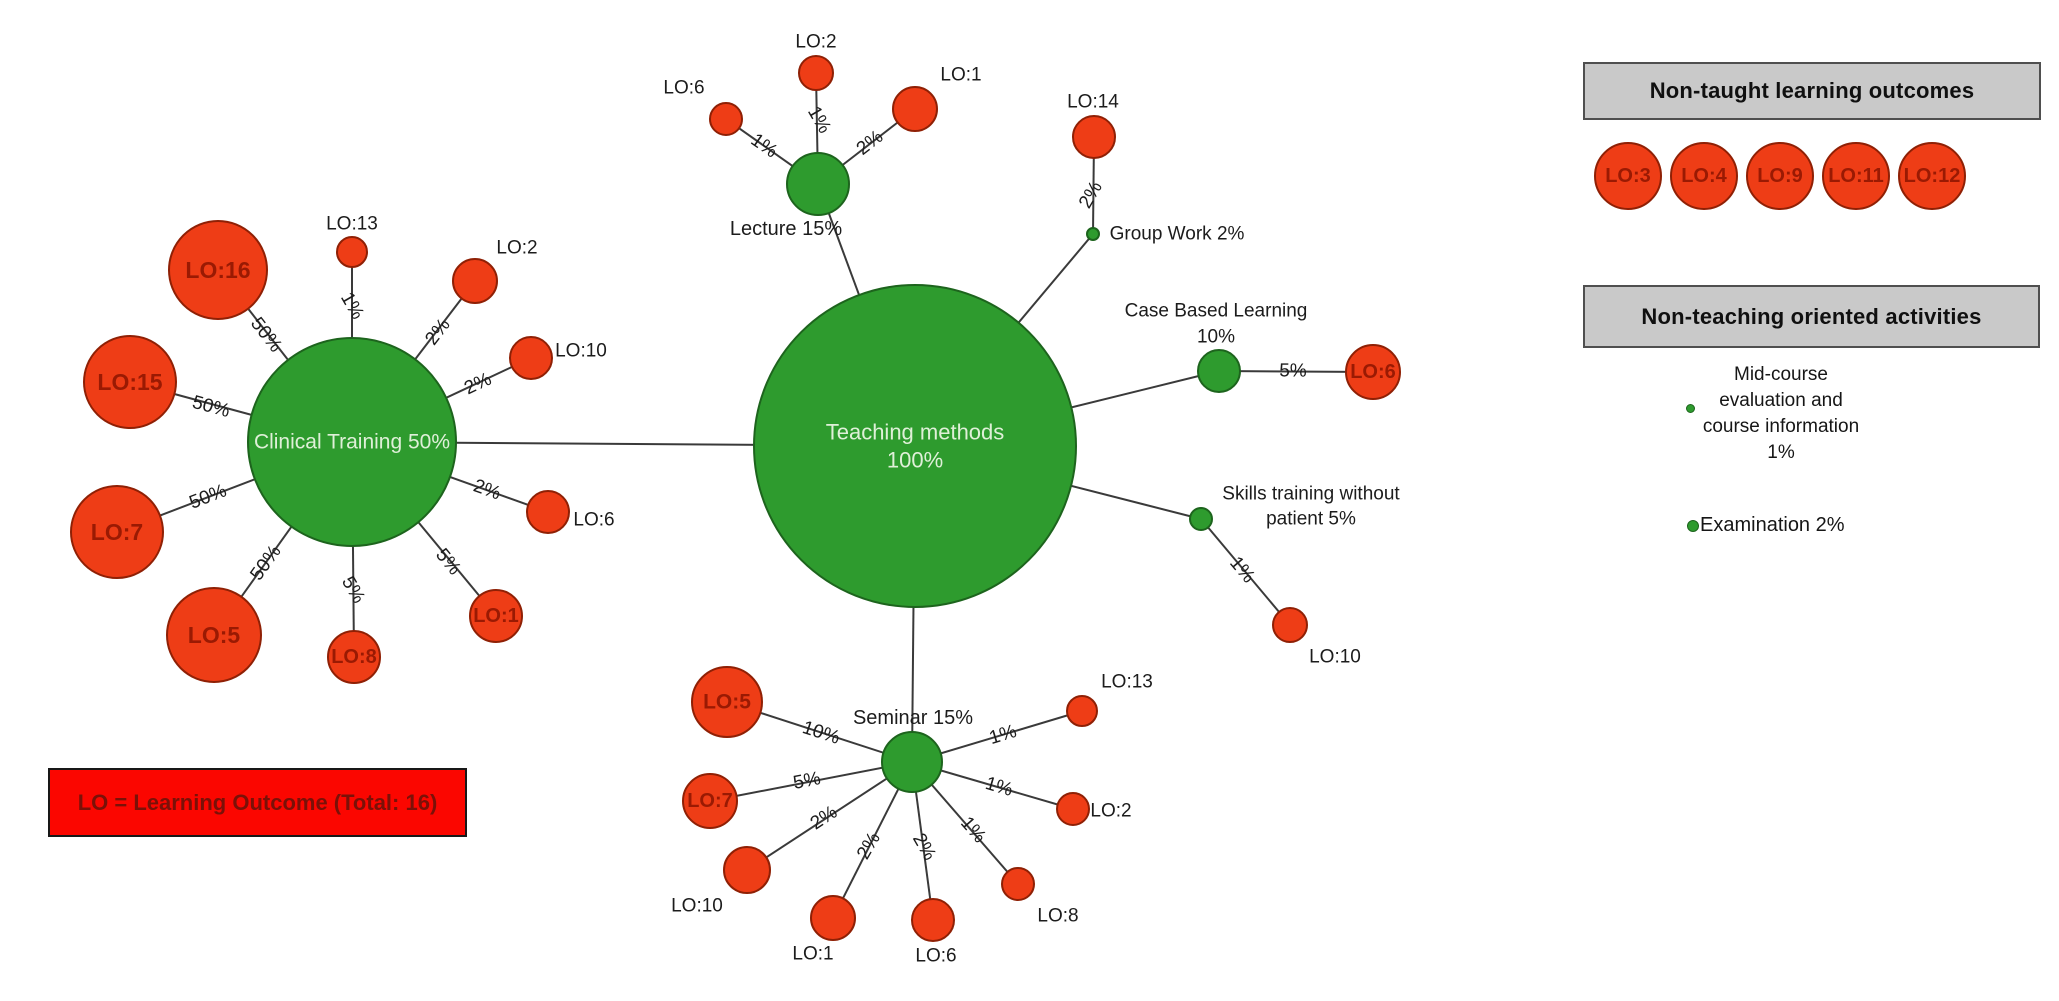 The image size is (2059, 1001). What do you see at coordinates (815, 42) in the screenshot?
I see `label-l2: LO:2` at bounding box center [815, 42].